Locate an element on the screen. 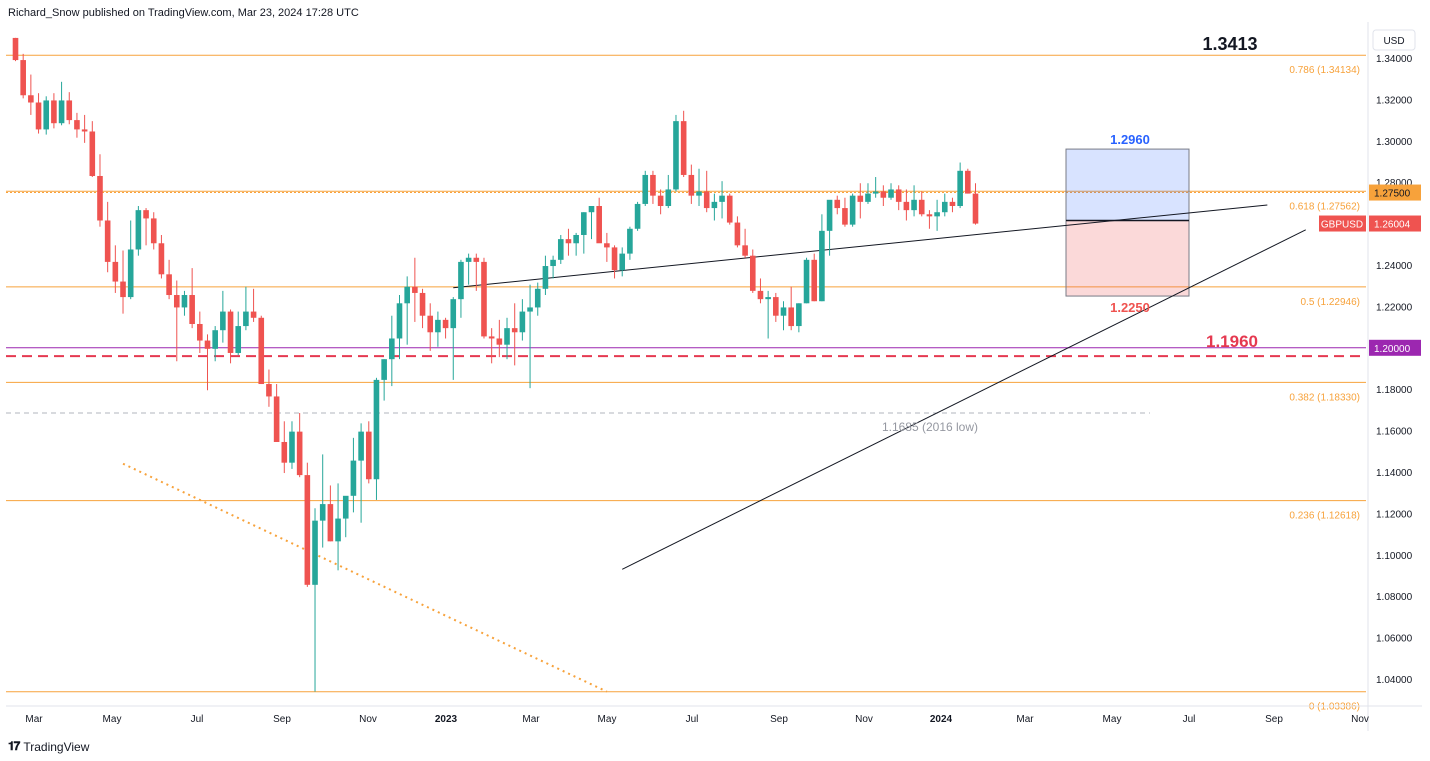 The image size is (1430, 761). currency-button is located at coordinates (1394, 40).